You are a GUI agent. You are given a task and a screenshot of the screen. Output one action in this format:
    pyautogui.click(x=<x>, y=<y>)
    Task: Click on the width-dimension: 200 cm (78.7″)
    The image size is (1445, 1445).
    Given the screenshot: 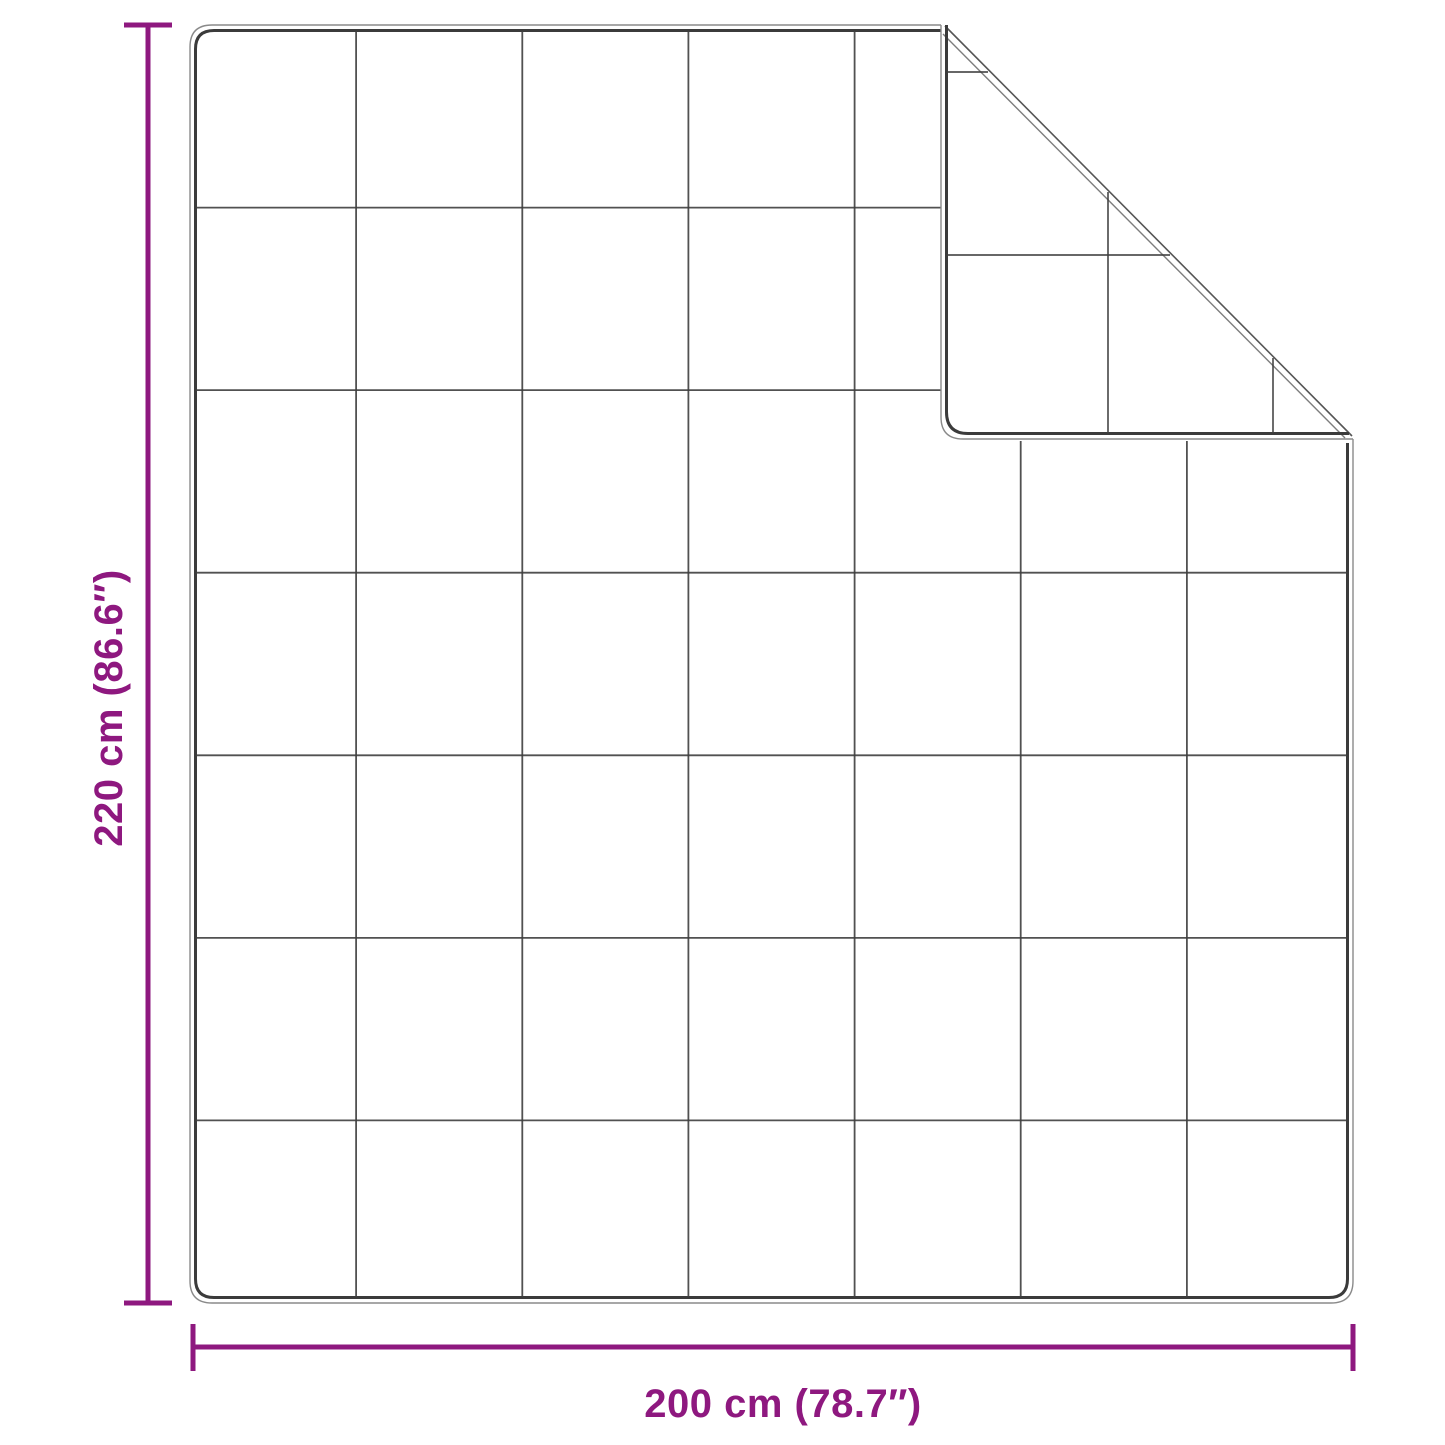 What is the action you would take?
    pyautogui.click(x=773, y=1375)
    